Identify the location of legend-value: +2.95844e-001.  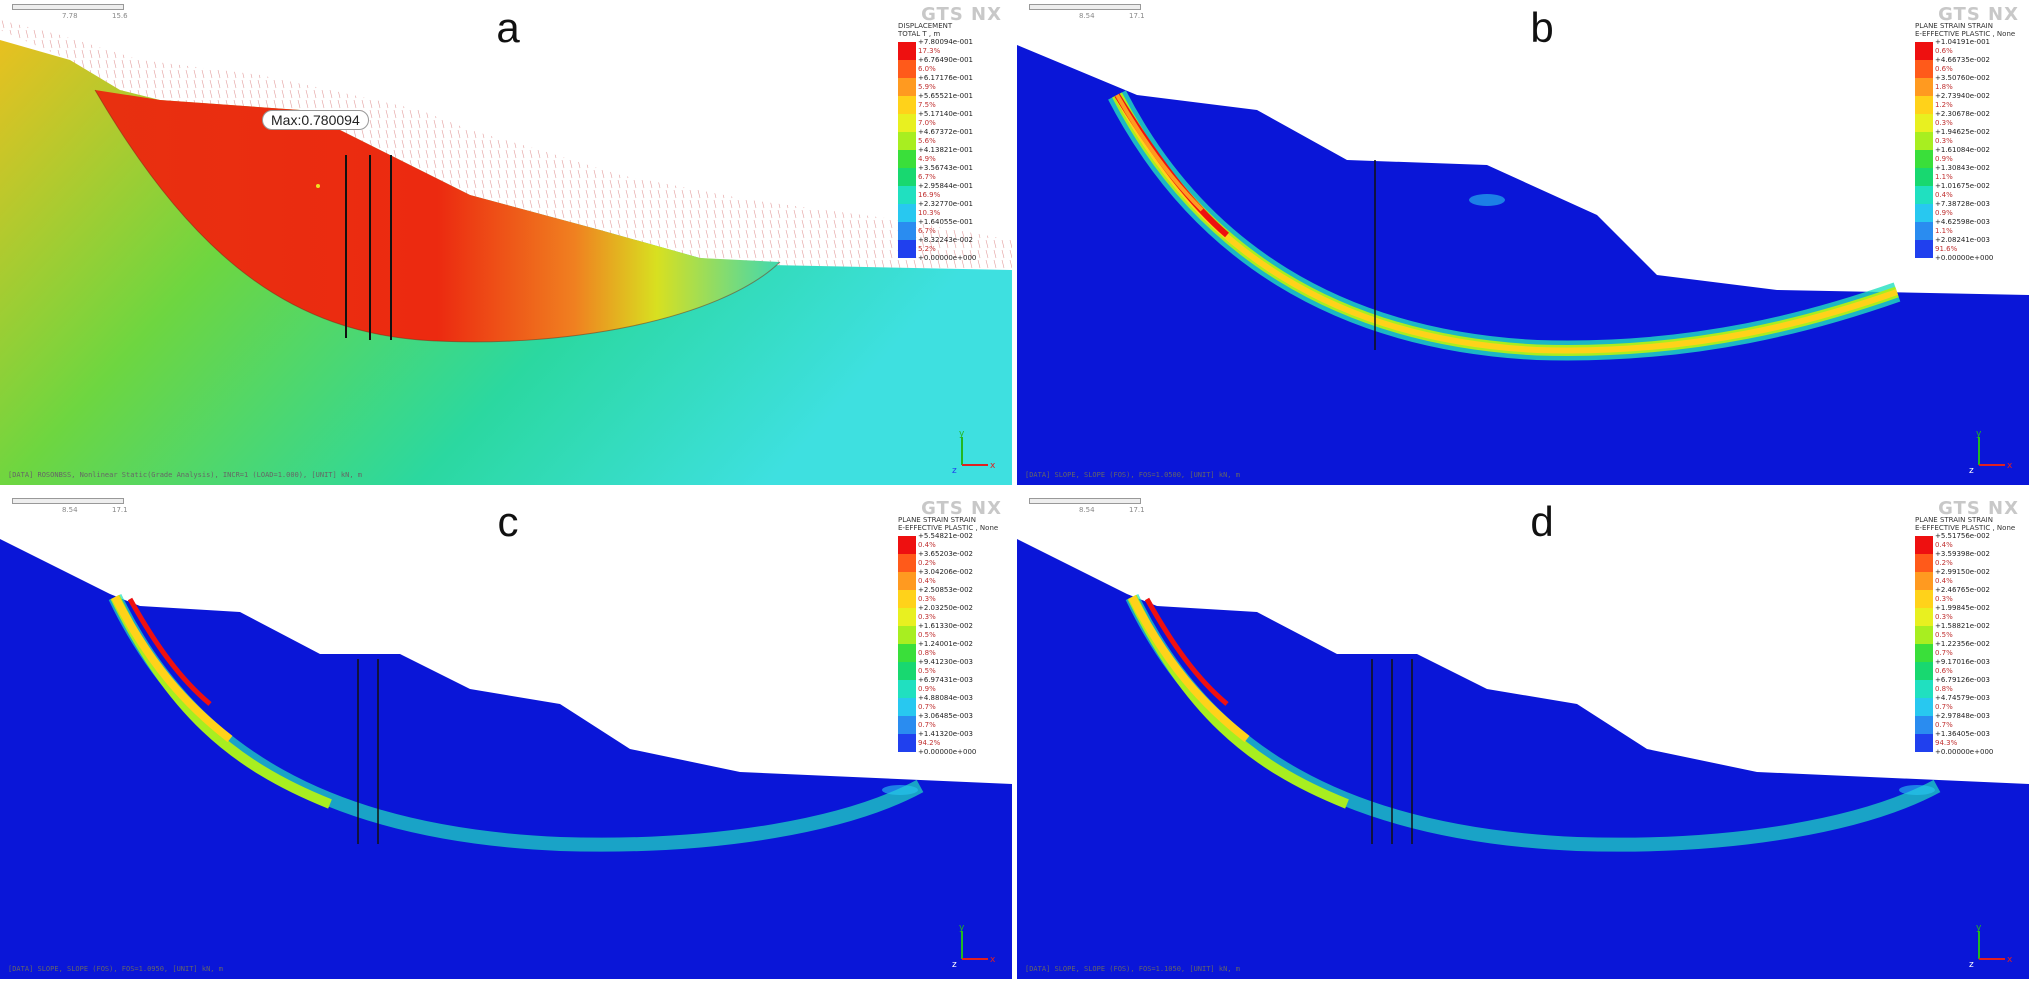
(946, 186).